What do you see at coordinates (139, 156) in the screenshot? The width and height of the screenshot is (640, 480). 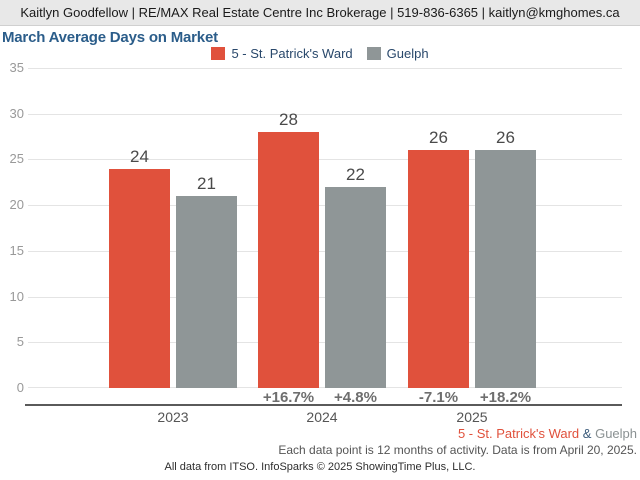 I see `bar-value-label: 24` at bounding box center [139, 156].